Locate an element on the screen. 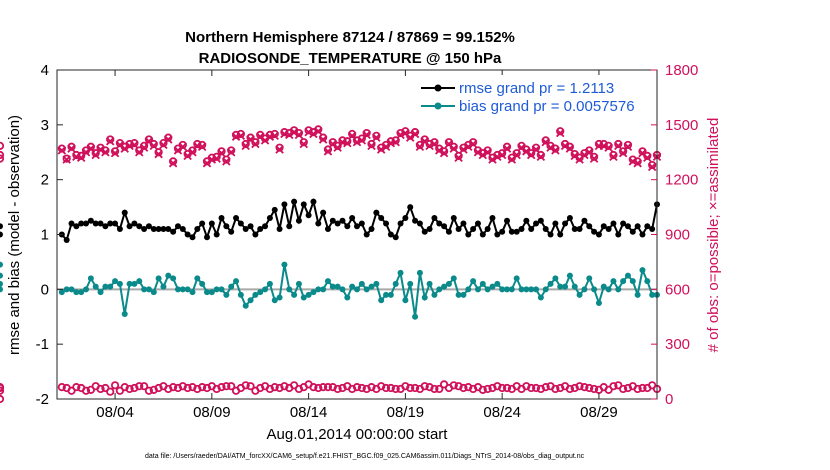 Image resolution: width=830 pixels, height=470 pixels. x-tick-label: 08/19 is located at coordinates (406, 412).